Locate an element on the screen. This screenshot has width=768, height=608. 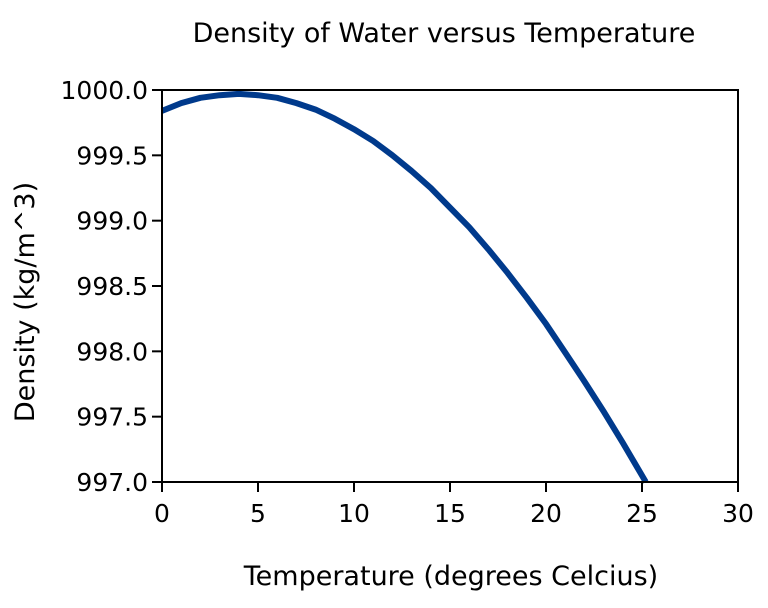
y-tick-label: 1000.0 is located at coordinates (104, 90).